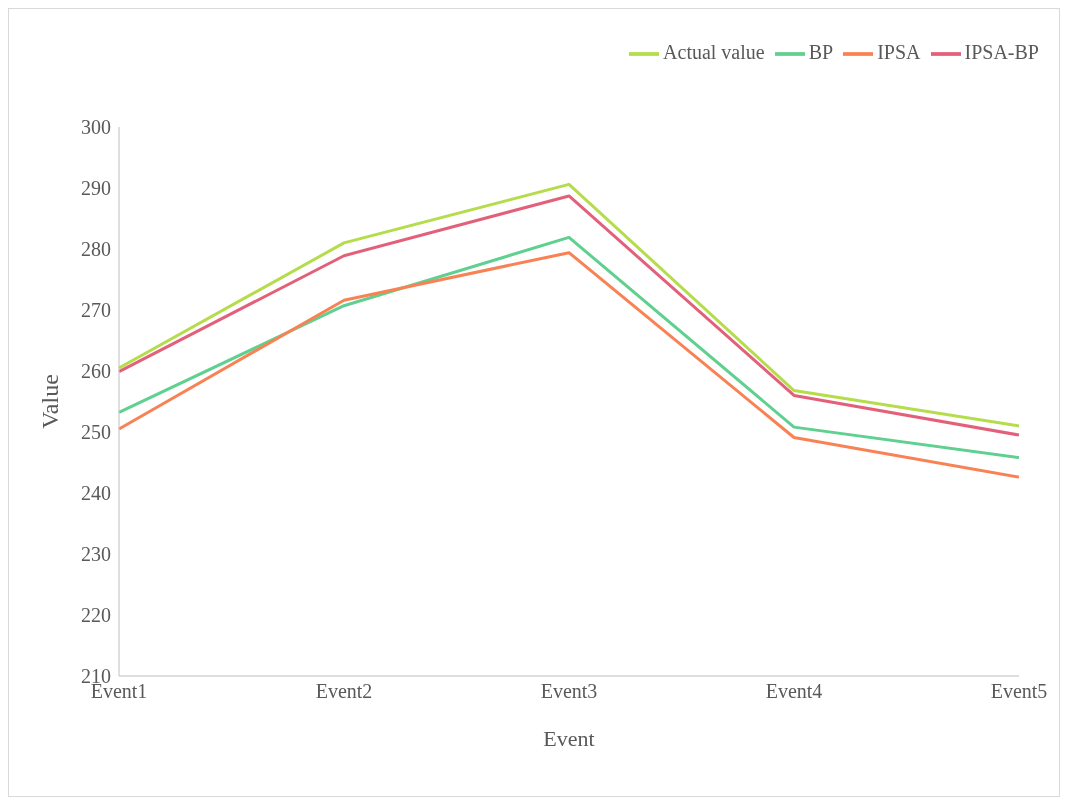 This screenshot has width=1067, height=803. I want to click on y-axis-title: Value, so click(49, 401).